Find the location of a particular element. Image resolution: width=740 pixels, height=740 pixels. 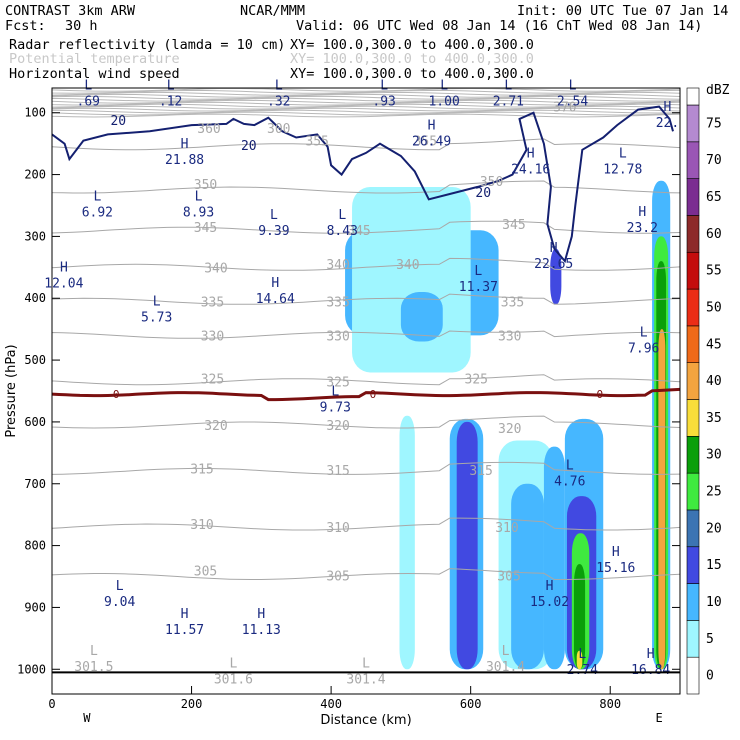

extremum-value: 9.04 is located at coordinates (119, 602).